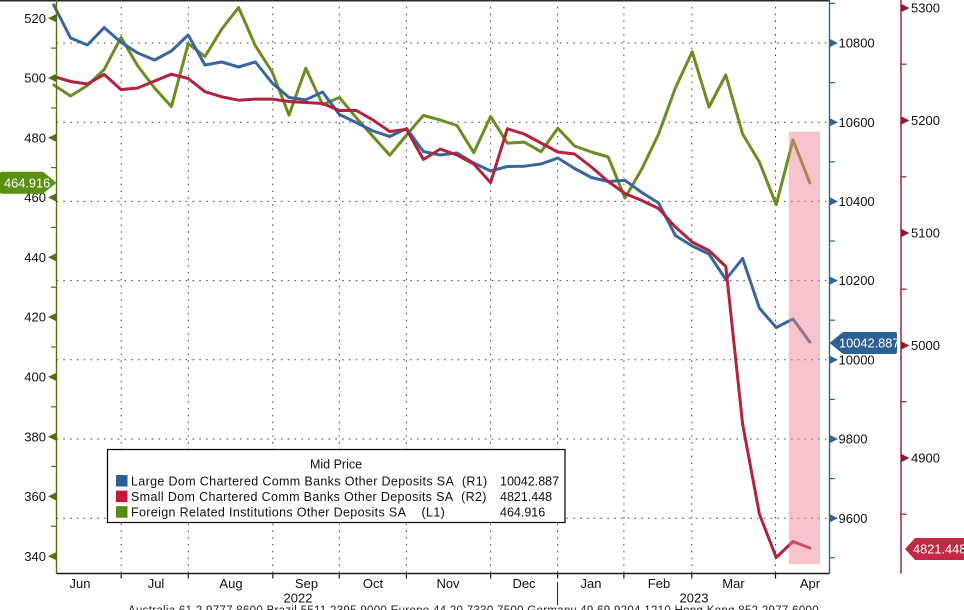  I want to click on svg-text: 500, so click(35, 78).